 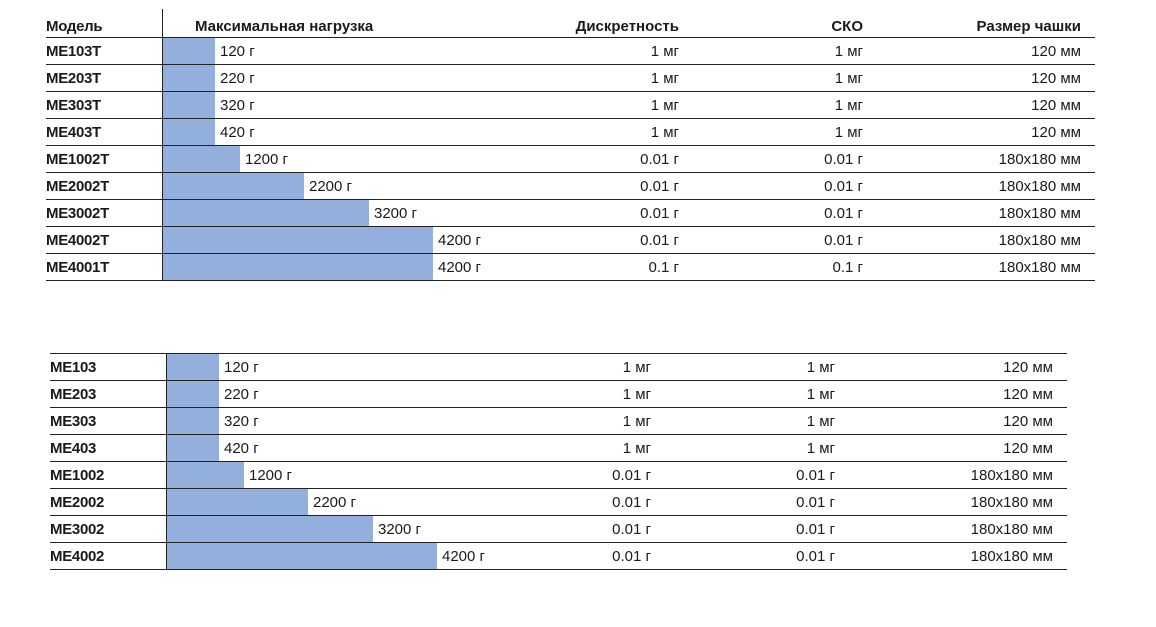 I want to click on model-cell: ME3002T, so click(x=104, y=213).